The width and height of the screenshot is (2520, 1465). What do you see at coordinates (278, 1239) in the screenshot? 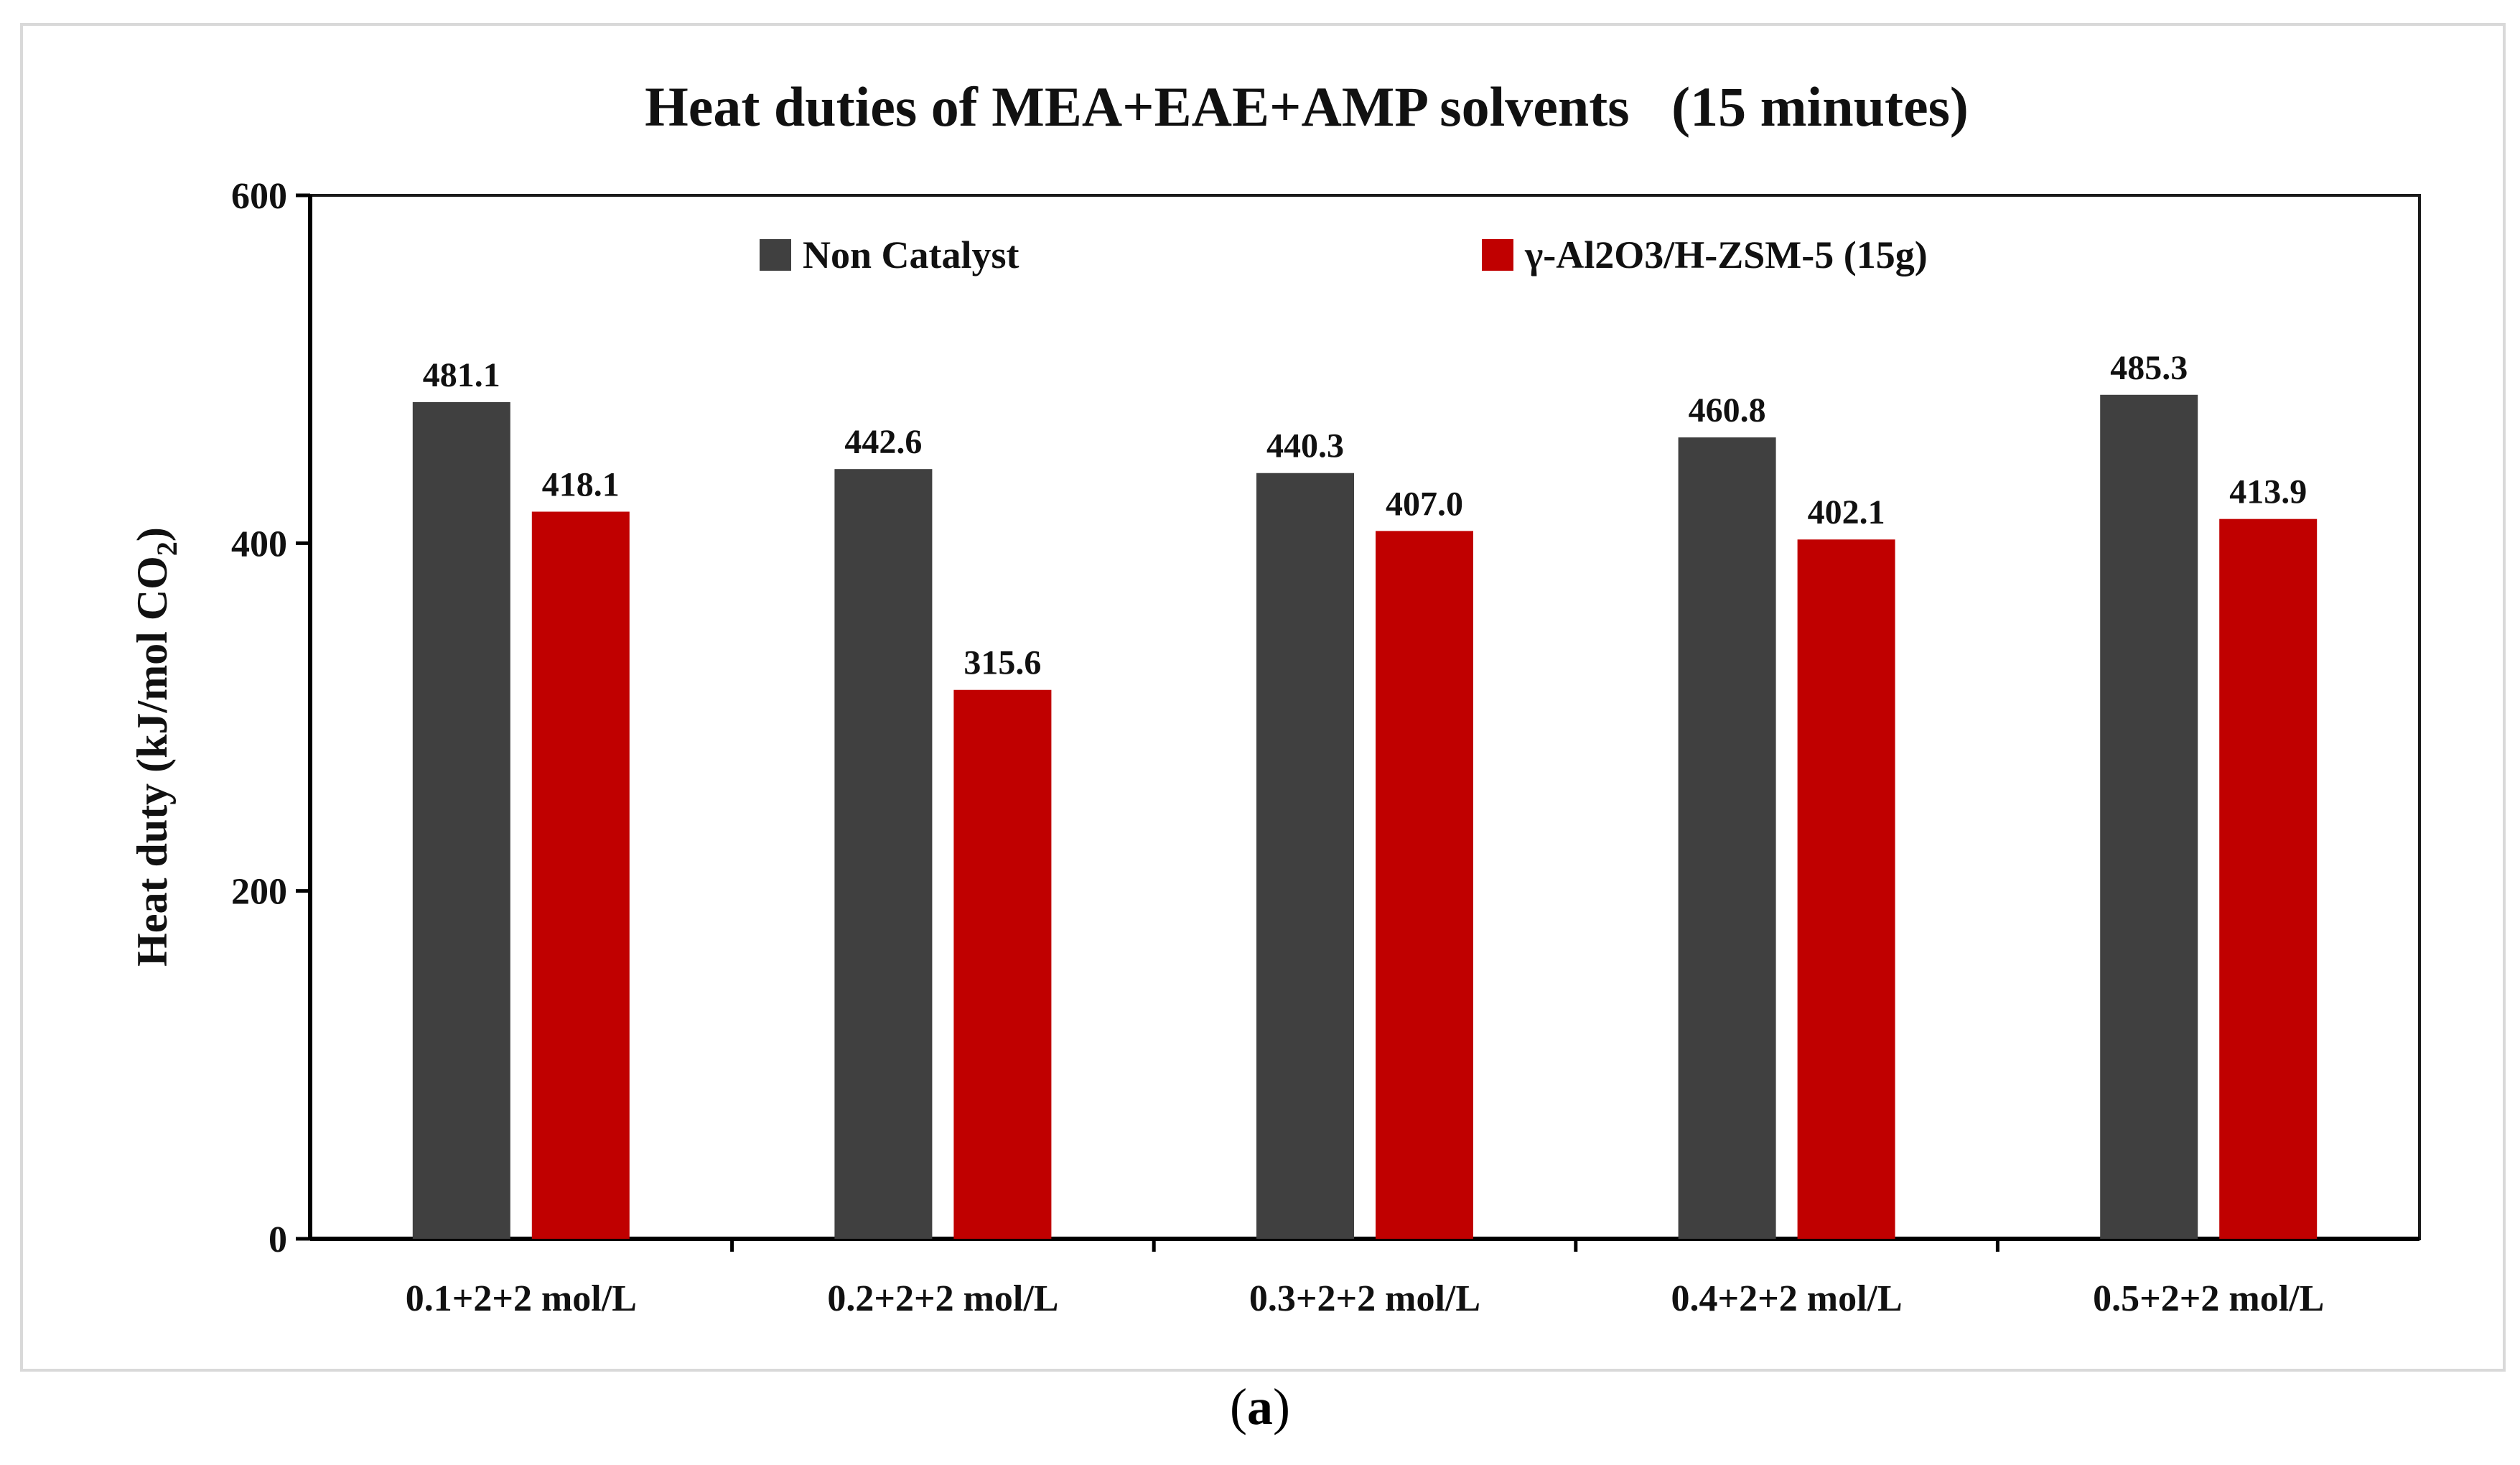
I see `y-tick-label: 0` at bounding box center [278, 1239].